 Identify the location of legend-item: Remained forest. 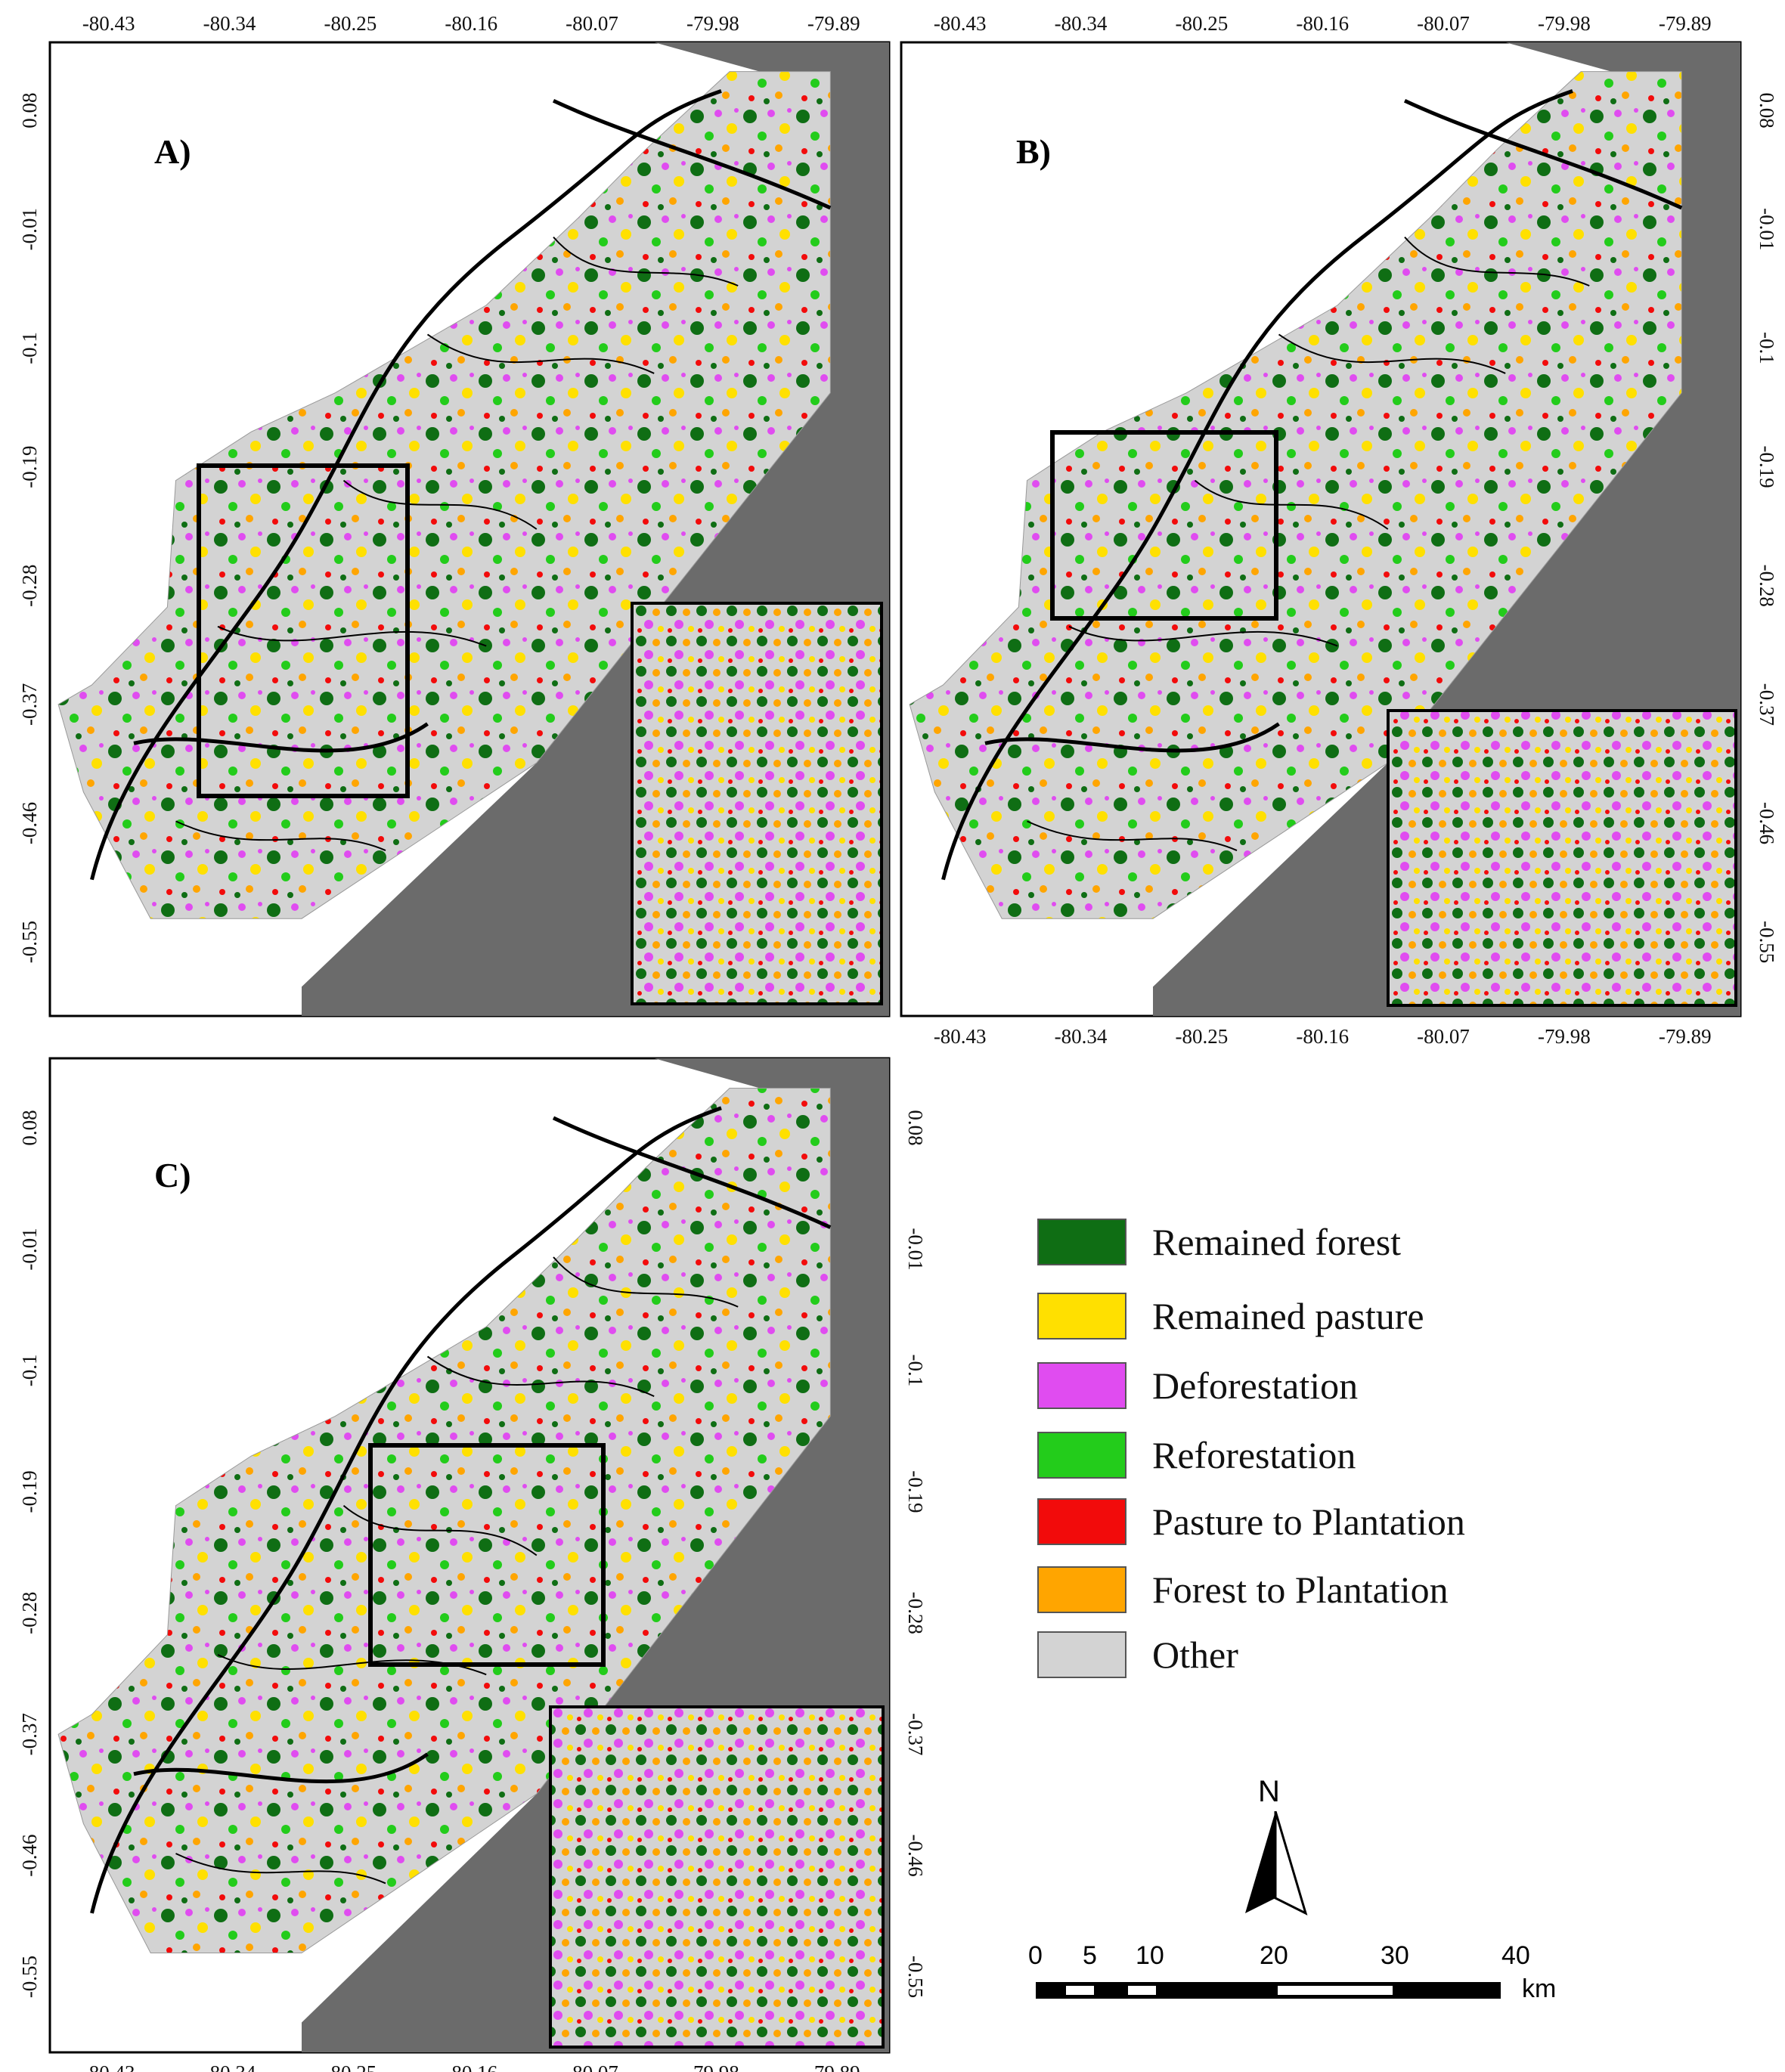
(1219, 1242).